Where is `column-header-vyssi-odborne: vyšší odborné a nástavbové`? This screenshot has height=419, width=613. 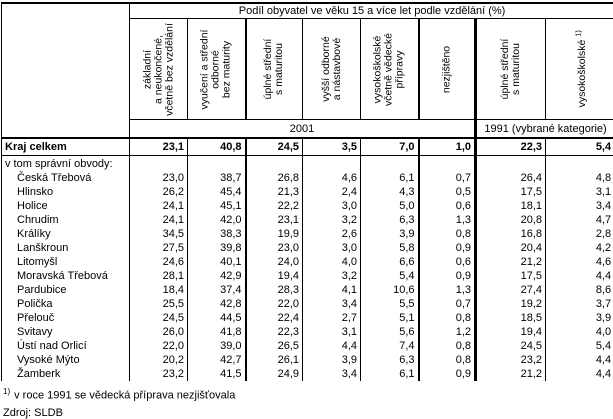 column-header-vyssi-odborne: vyšší odborné a nástavbové is located at coordinates (332, 69).